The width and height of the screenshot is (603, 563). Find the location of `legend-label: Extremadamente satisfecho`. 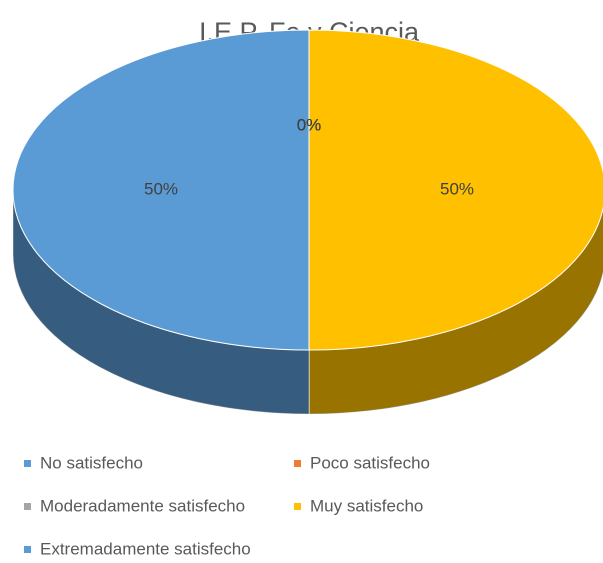

legend-label: Extremadamente satisfecho is located at coordinates (145, 548).